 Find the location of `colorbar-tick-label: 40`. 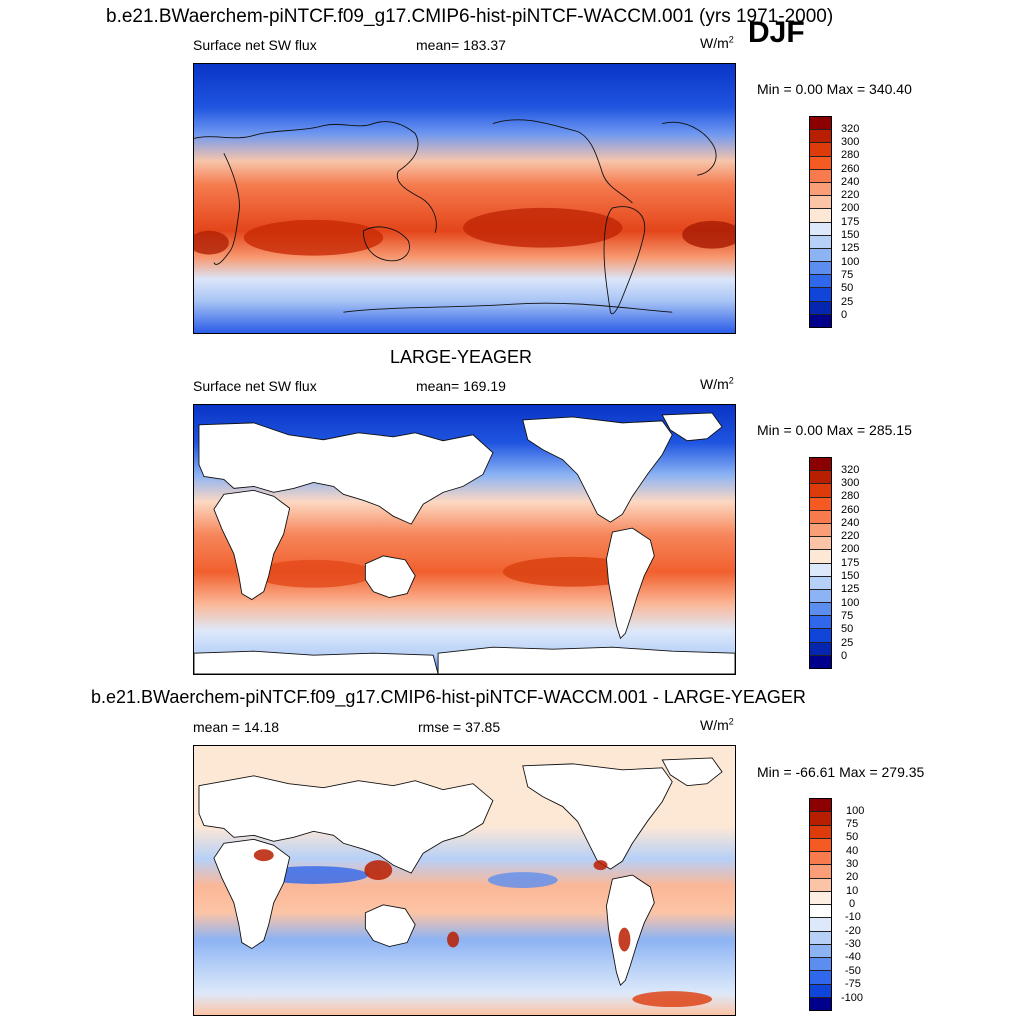

colorbar-tick-label: 40 is located at coordinates (852, 851).